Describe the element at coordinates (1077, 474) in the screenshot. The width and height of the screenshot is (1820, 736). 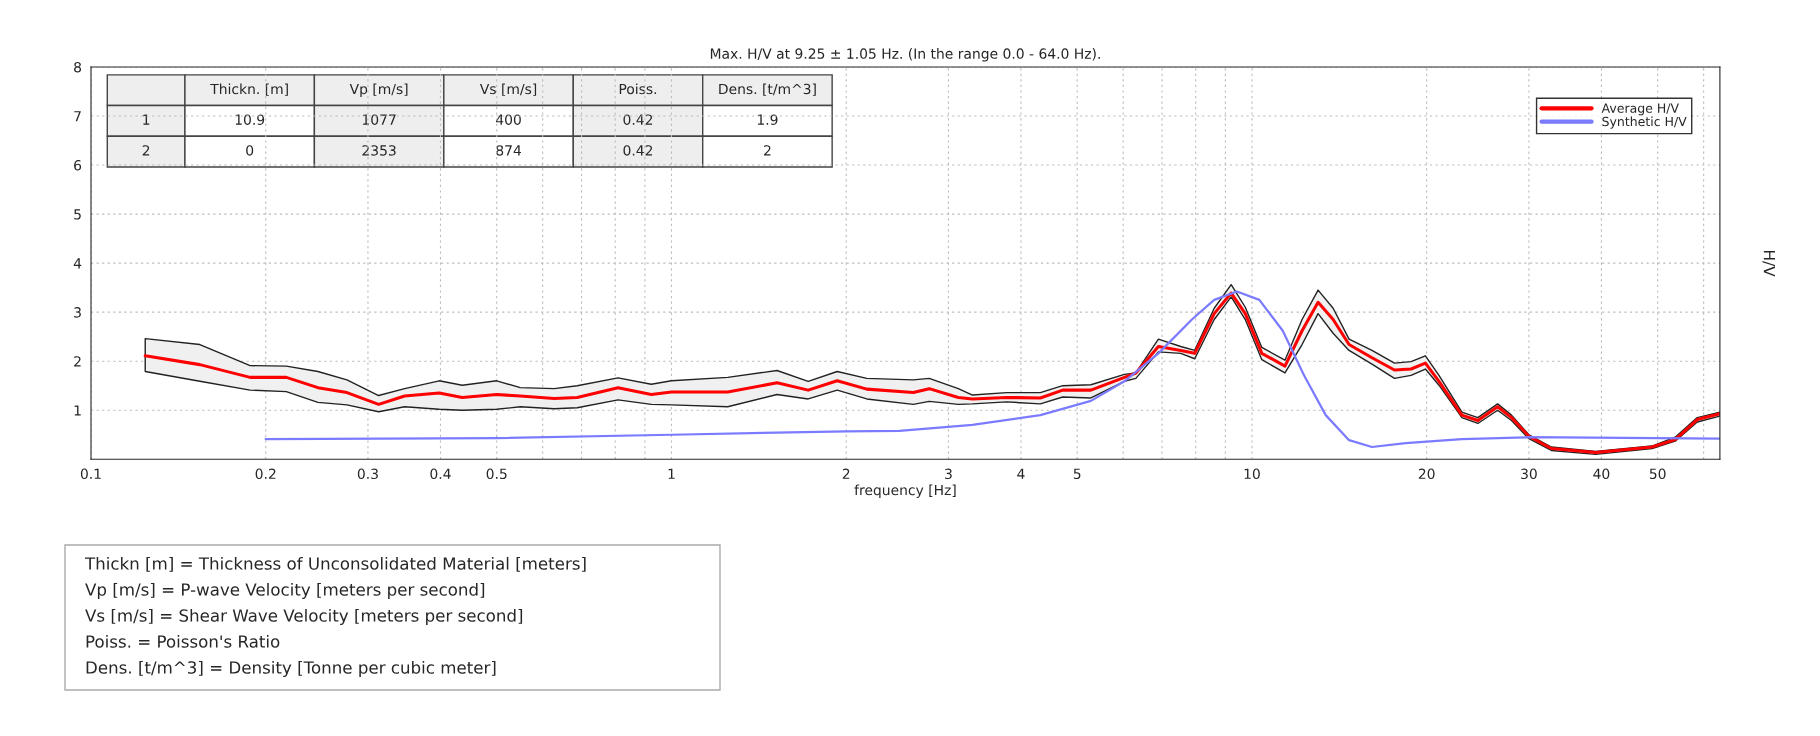
I see `x-tick-label: 5` at that location.